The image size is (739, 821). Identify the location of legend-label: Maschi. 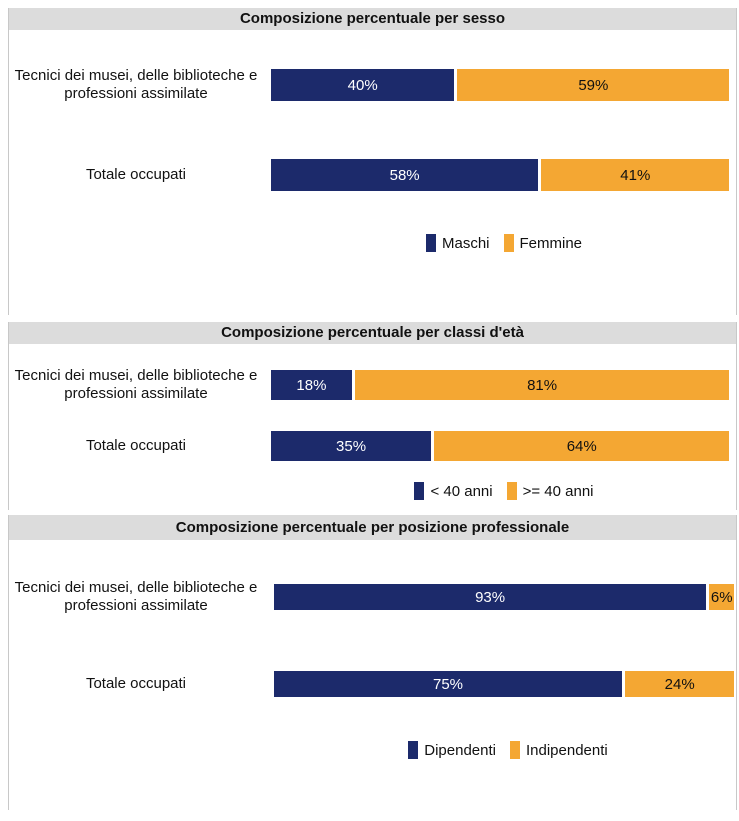
(465, 243).